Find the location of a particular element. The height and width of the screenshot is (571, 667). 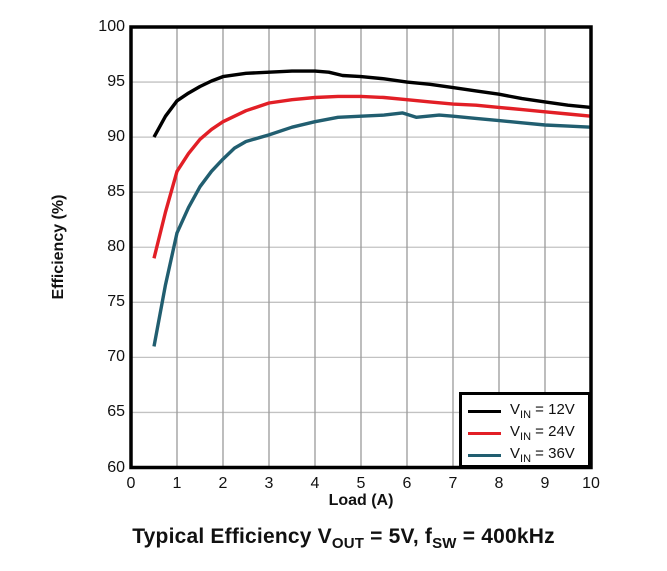

legend-line-vin-24v is located at coordinates (484, 433).